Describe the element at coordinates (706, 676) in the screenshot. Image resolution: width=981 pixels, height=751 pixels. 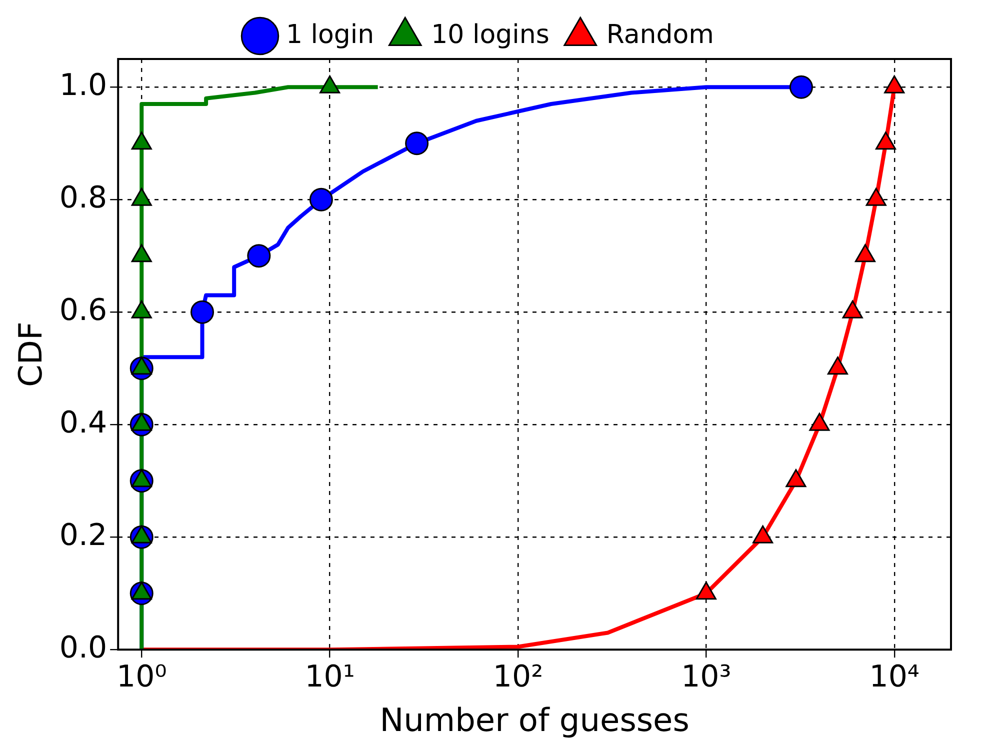
I see `x-tick-label: 10³` at that location.